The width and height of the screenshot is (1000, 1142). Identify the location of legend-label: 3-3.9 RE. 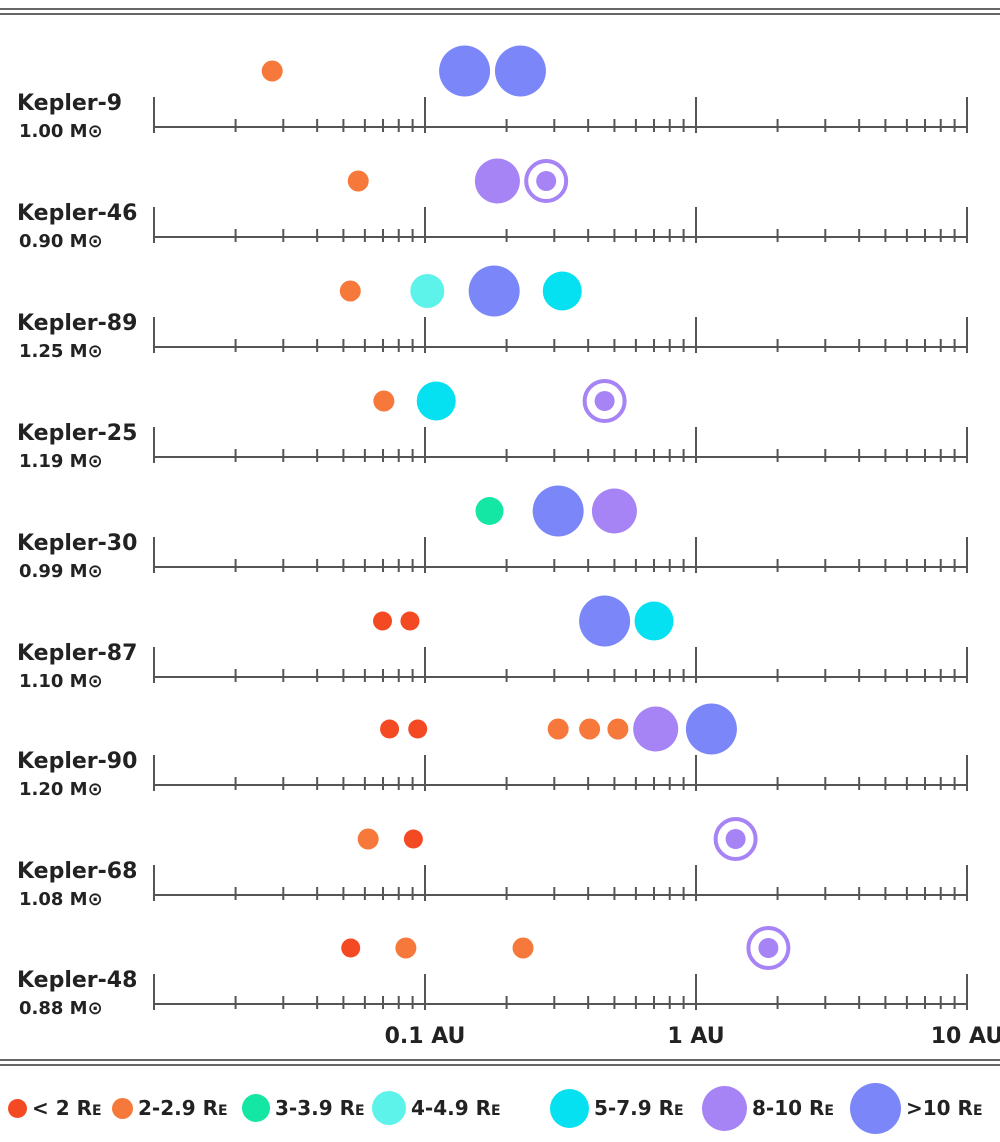
(320, 1108).